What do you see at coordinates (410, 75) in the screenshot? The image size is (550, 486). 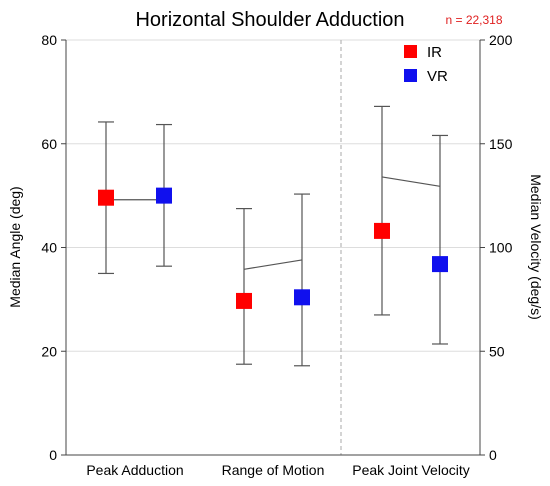 I see `legend-swatch-vr` at bounding box center [410, 75].